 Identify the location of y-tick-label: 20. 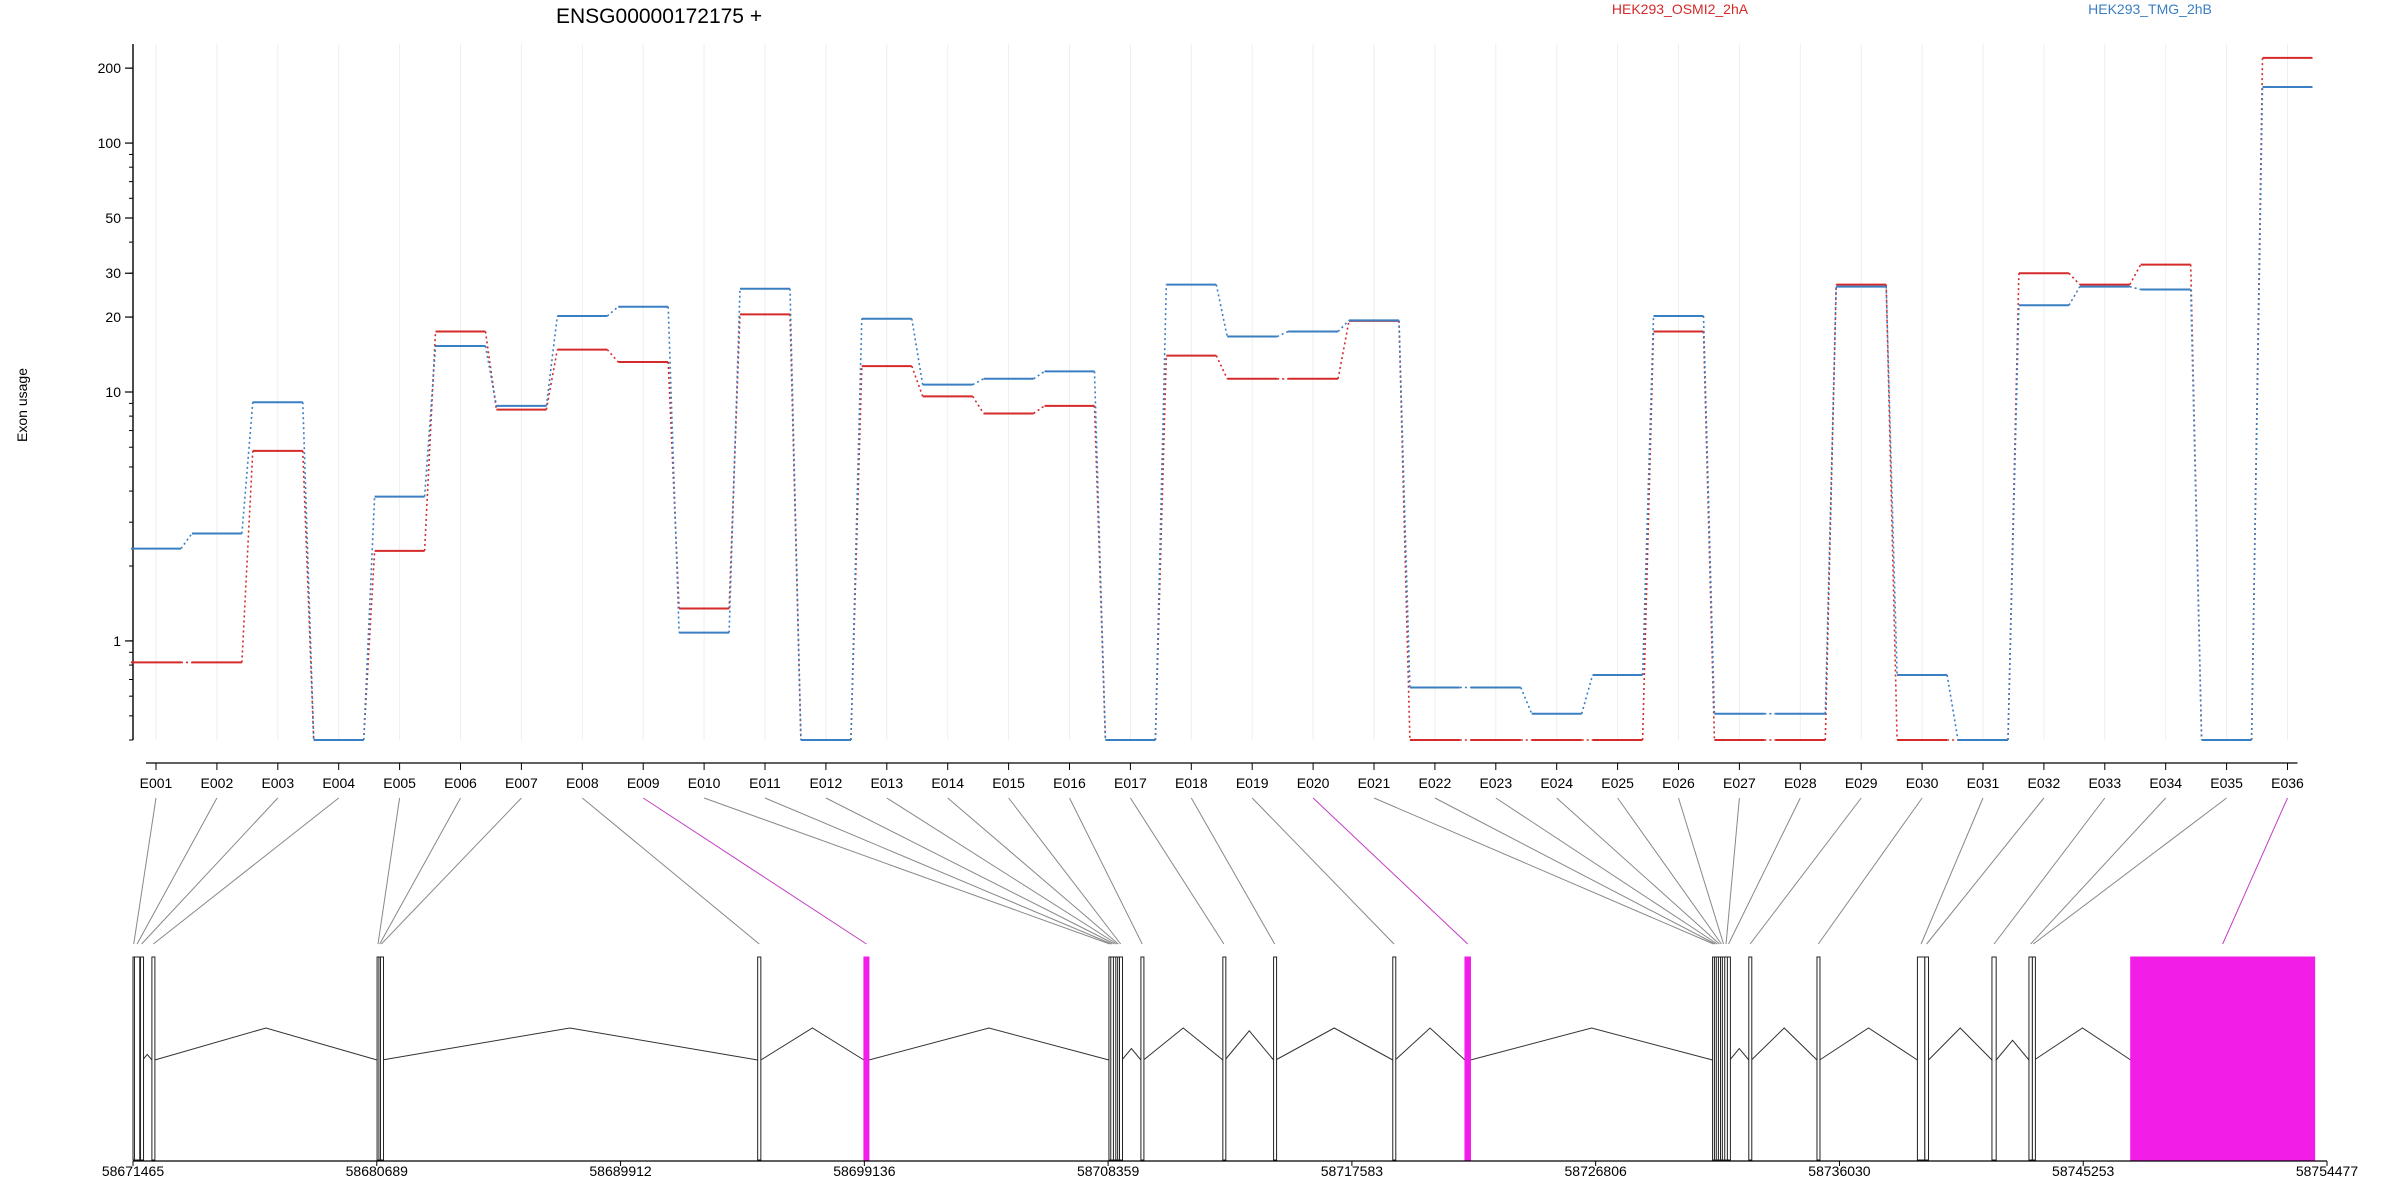
(113, 317).